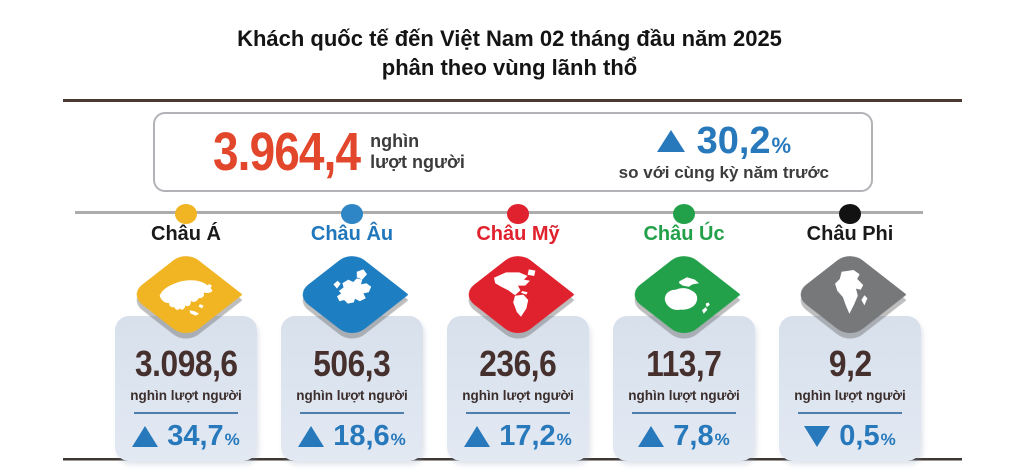 Image resolution: width=1019 pixels, height=475 pixels. I want to click on region-change-row: 0,5 %, so click(850, 441).